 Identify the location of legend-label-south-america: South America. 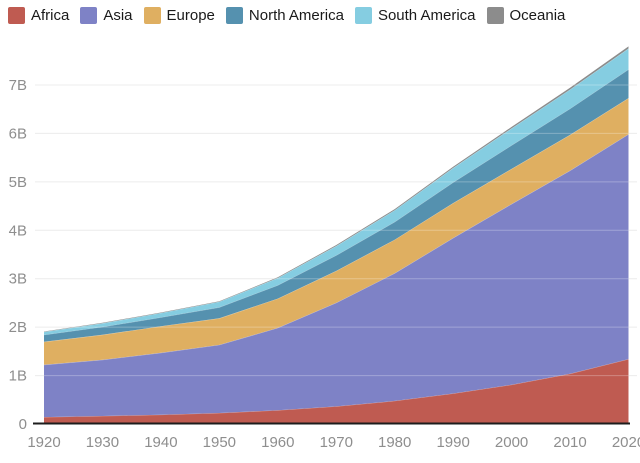
(426, 15).